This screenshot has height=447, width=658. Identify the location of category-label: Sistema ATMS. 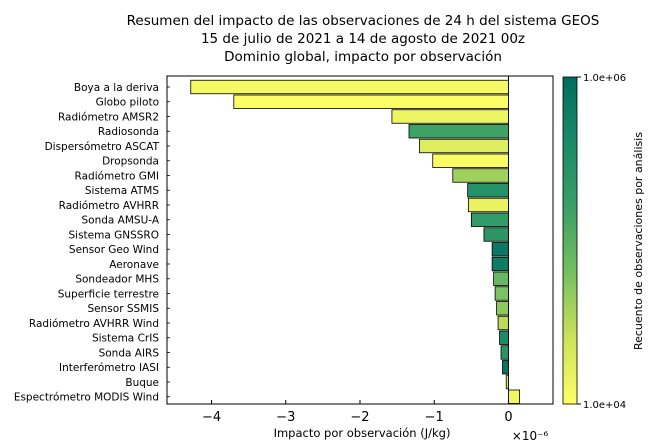
(122, 191).